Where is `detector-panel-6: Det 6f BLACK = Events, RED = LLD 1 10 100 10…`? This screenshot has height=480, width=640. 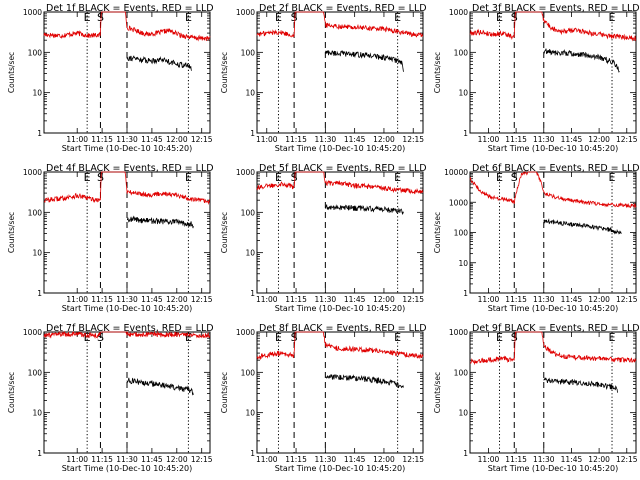
detector-panel-6: Det 6f BLACK = Events, RED = LLD 1 10 100 10… is located at coordinates (536, 238).